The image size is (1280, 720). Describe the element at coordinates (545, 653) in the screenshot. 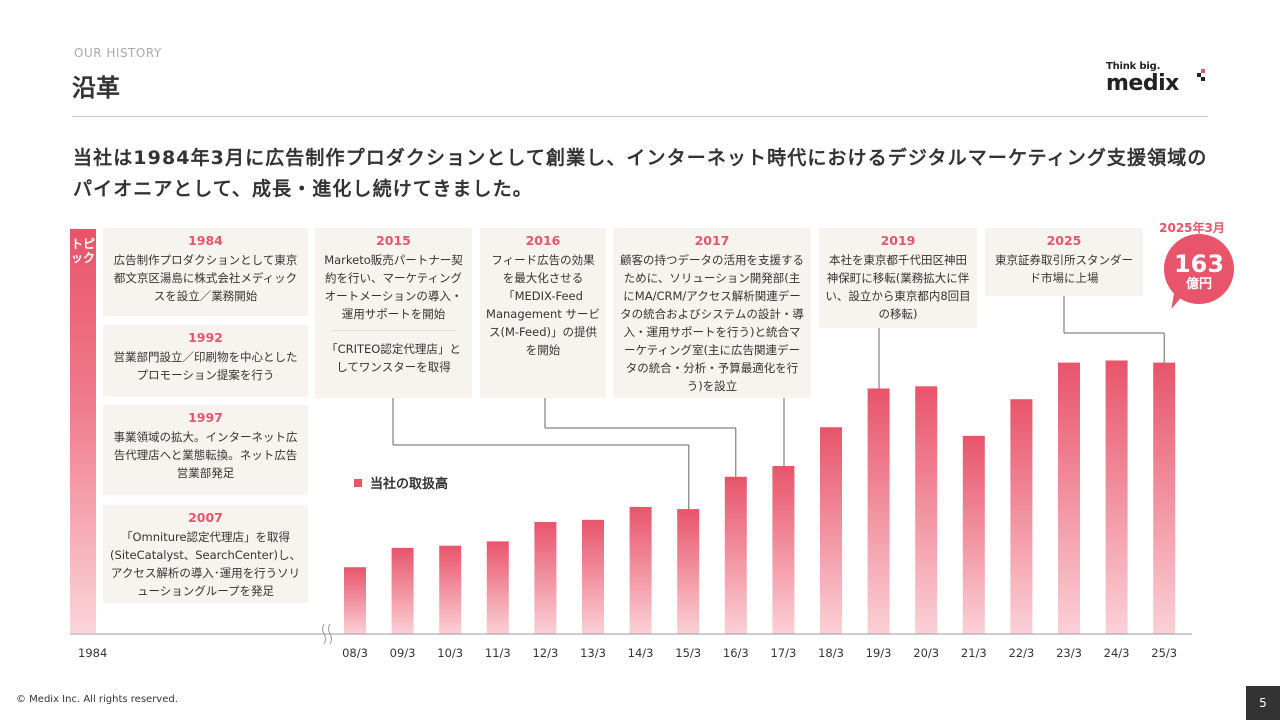

I see `x-tick-label: 12/3` at that location.